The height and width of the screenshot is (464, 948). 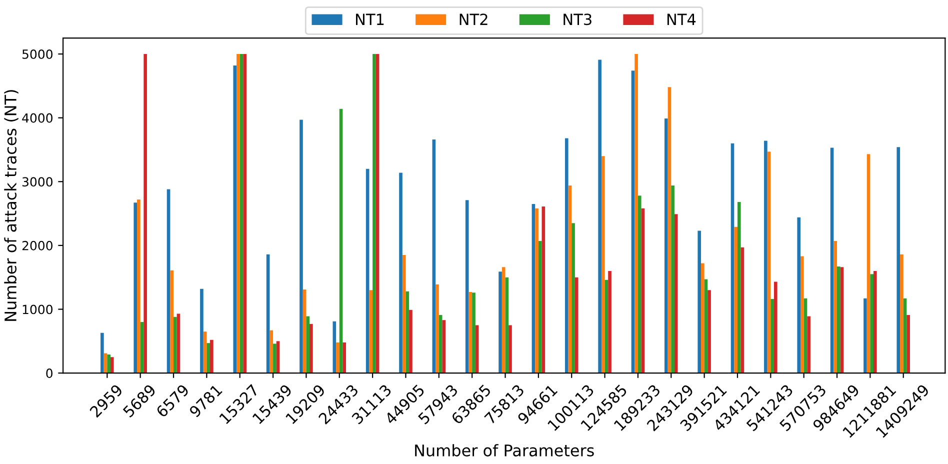 What do you see at coordinates (370, 19) in the screenshot?
I see `legend-label: NT1` at bounding box center [370, 19].